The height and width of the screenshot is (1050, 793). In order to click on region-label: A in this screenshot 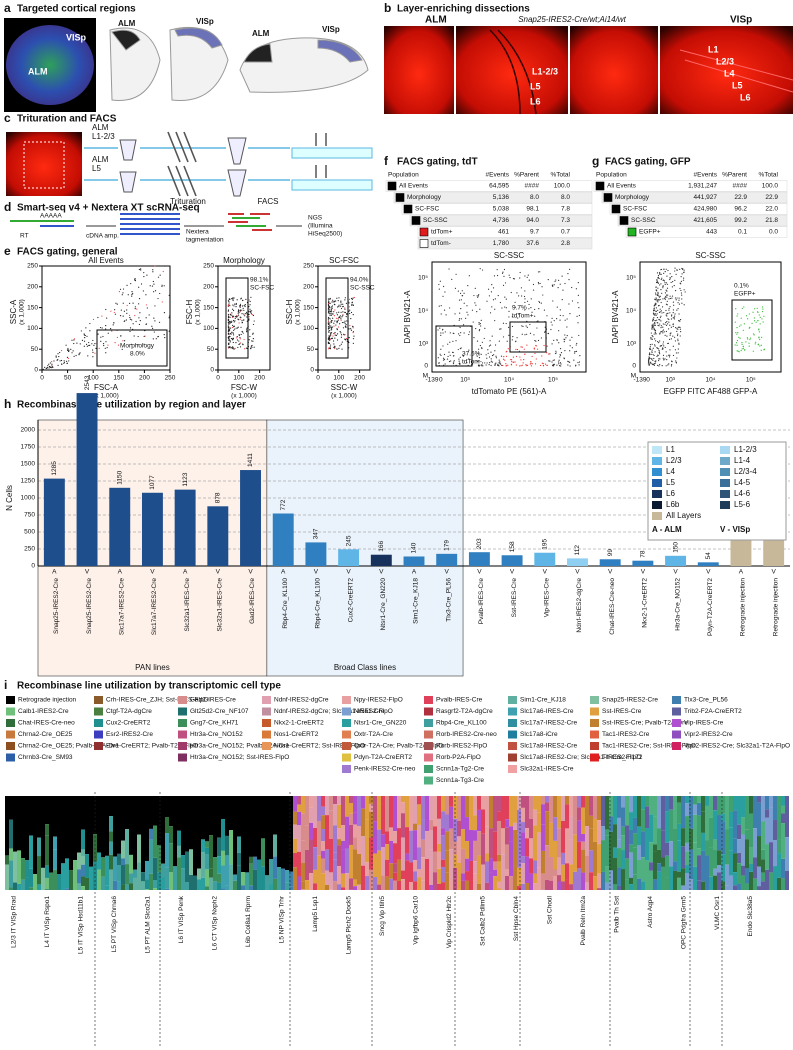, I will do `click(283, 572)`.